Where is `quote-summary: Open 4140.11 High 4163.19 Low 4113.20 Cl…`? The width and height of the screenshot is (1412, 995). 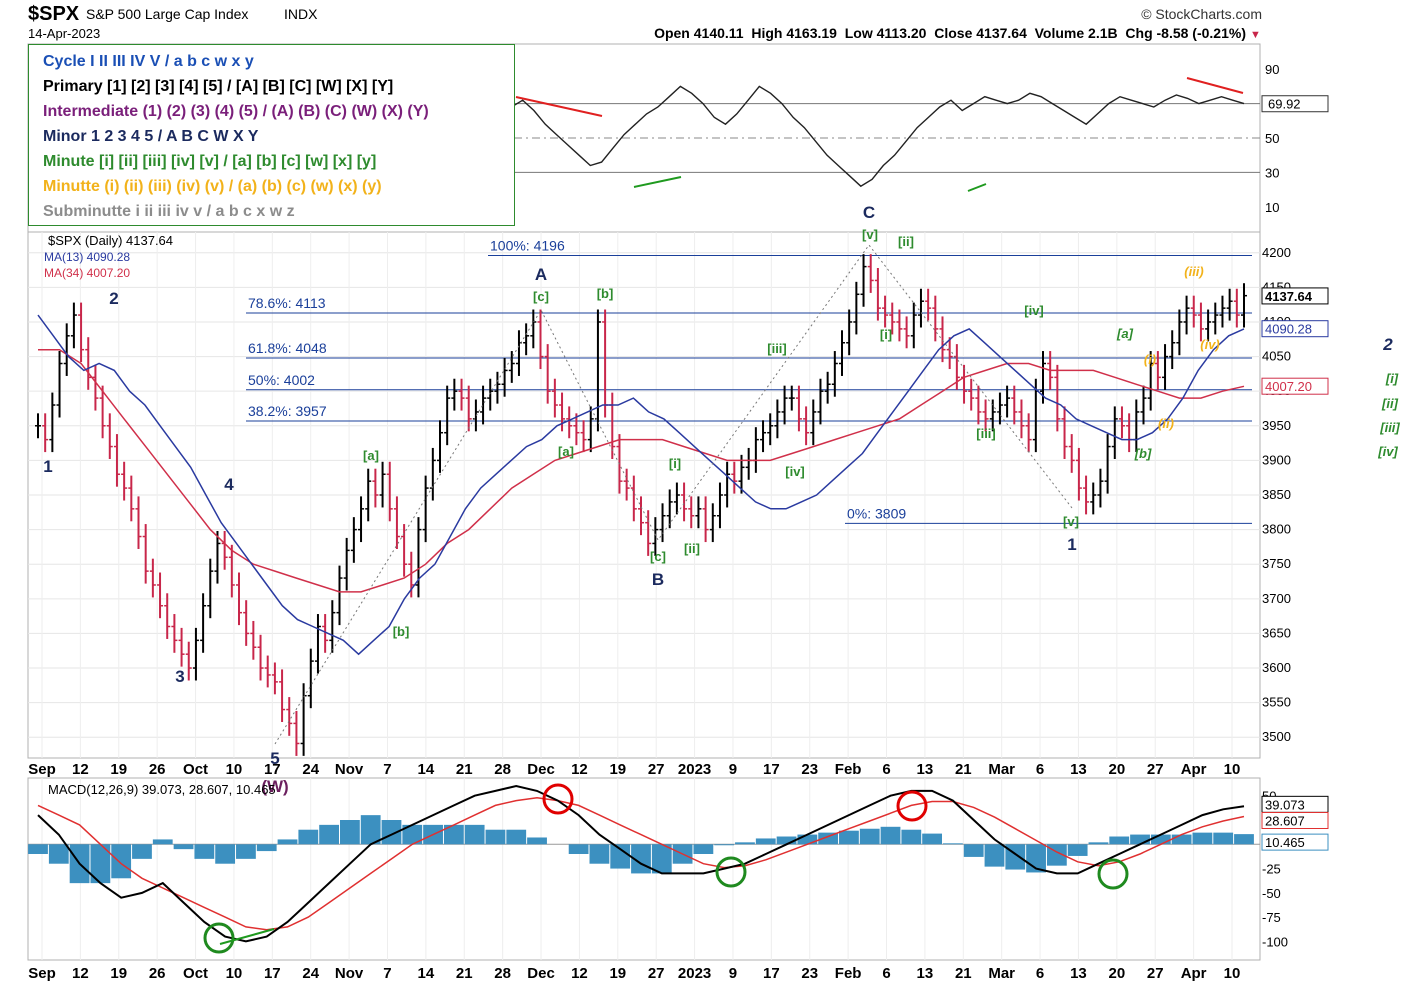
quote-summary: Open 4140.11 High 4163.19 Low 4113.20 Cl… is located at coordinates (950, 33).